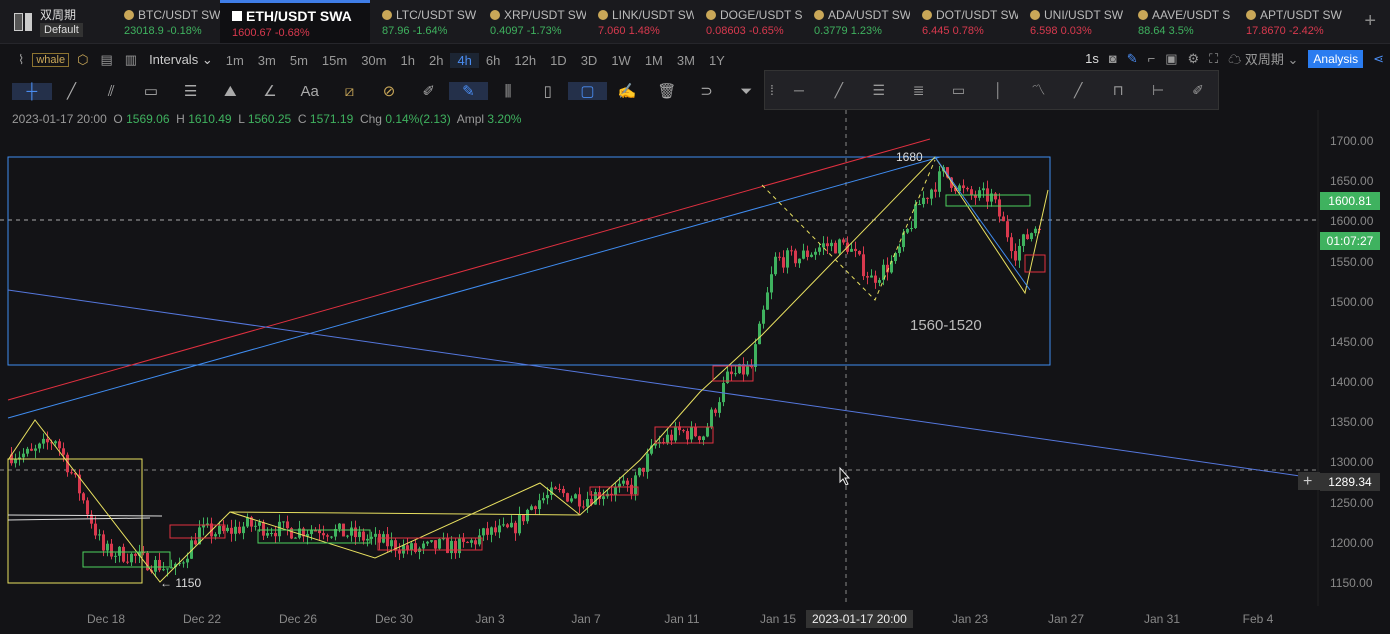  I want to click on trendline-tool-icon: ╱, so click(72, 91).